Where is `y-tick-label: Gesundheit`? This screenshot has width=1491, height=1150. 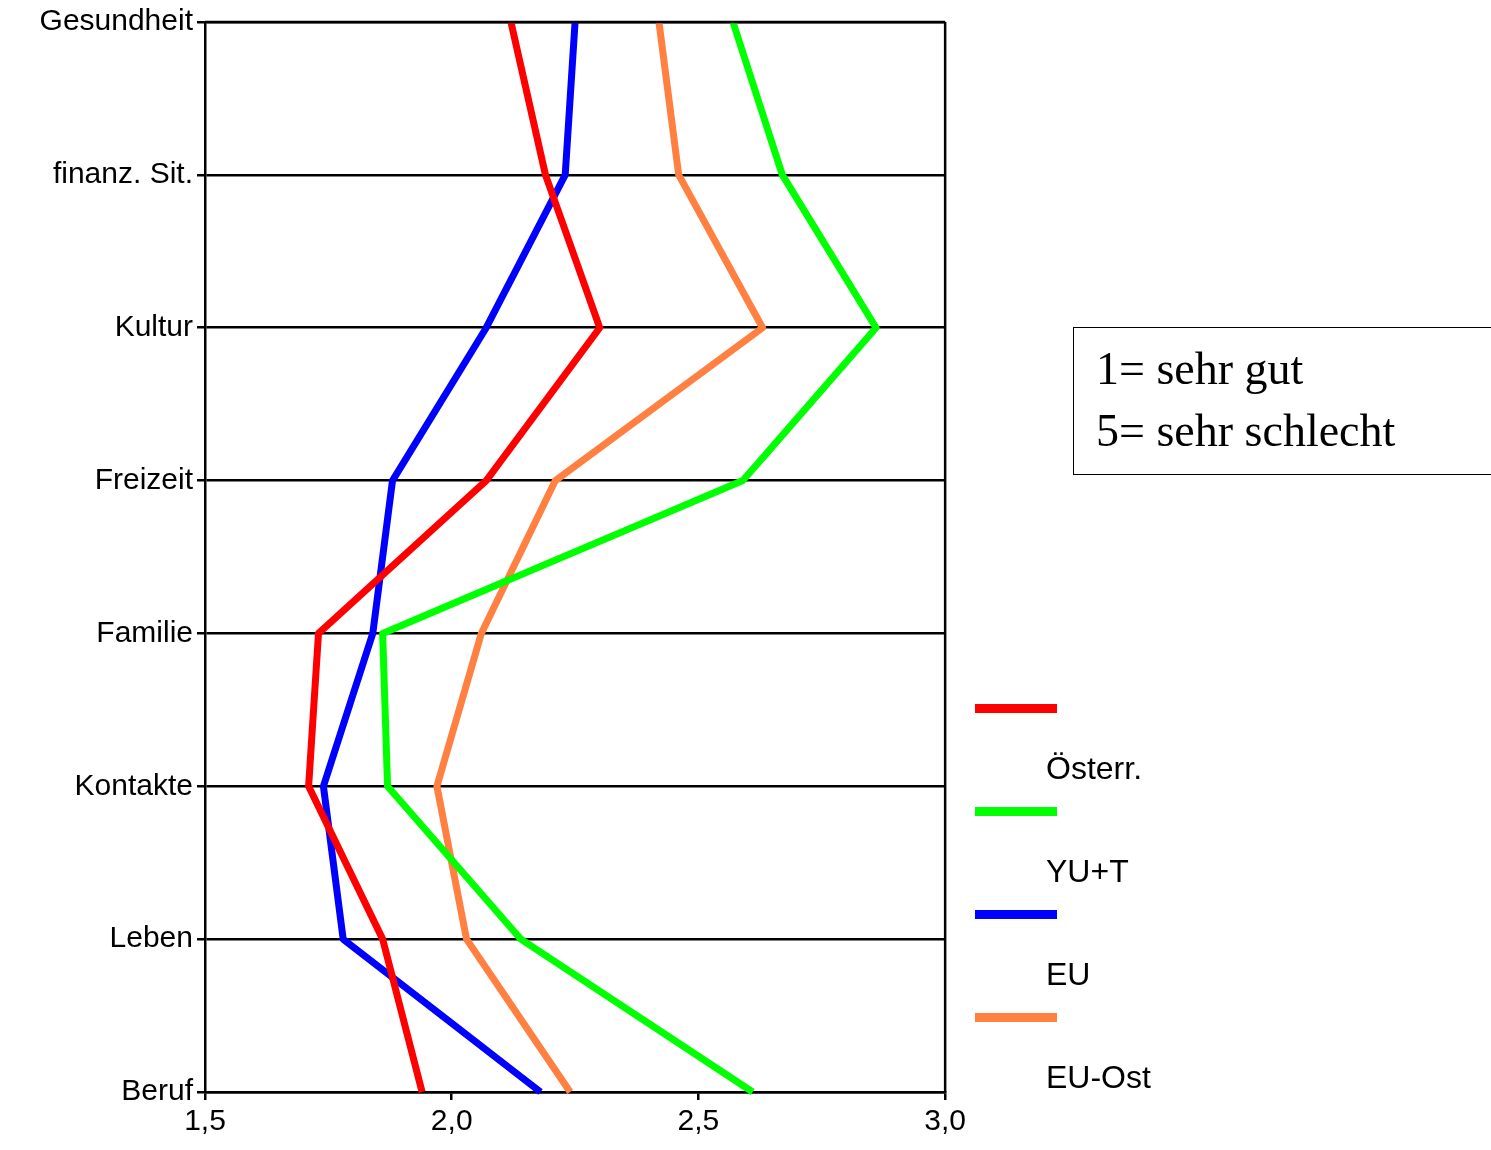
y-tick-label: Gesundheit is located at coordinates (116, 20).